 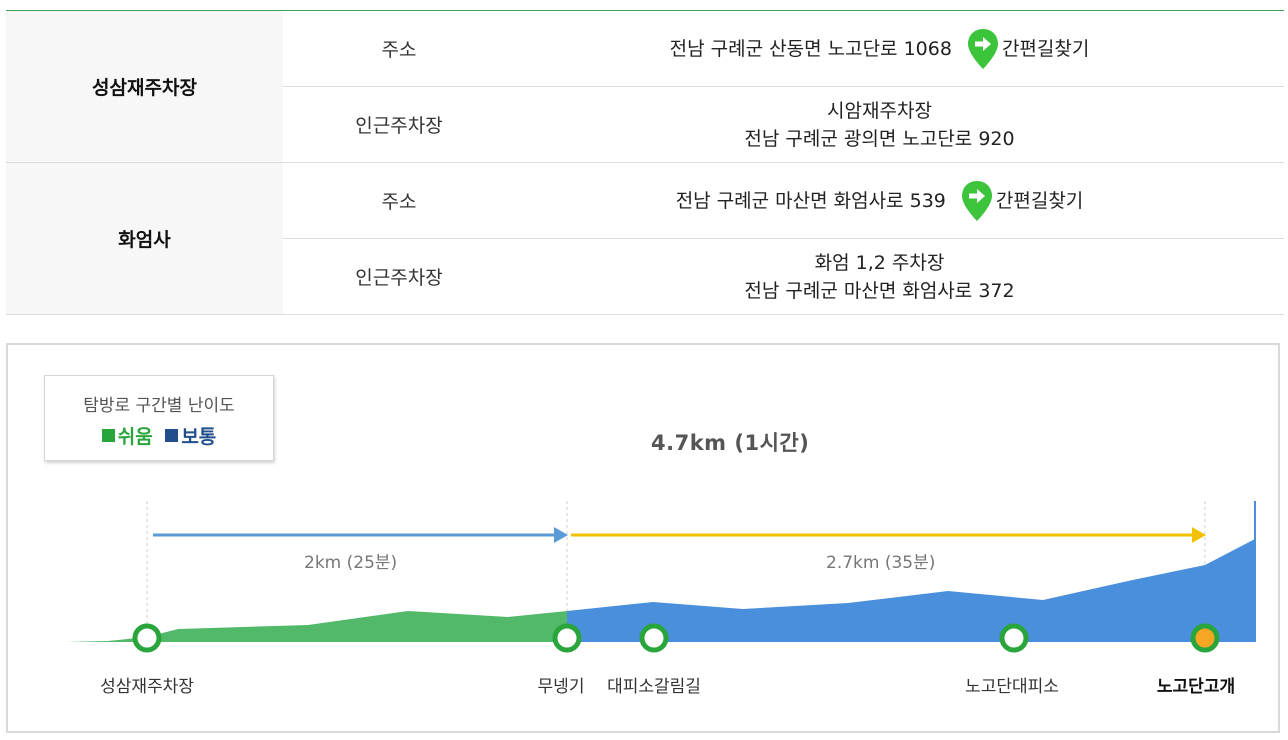 What do you see at coordinates (159, 418) in the screenshot?
I see `difficulty-legend: 탐방로 구간별 난이도 쉬움 보통` at bounding box center [159, 418].